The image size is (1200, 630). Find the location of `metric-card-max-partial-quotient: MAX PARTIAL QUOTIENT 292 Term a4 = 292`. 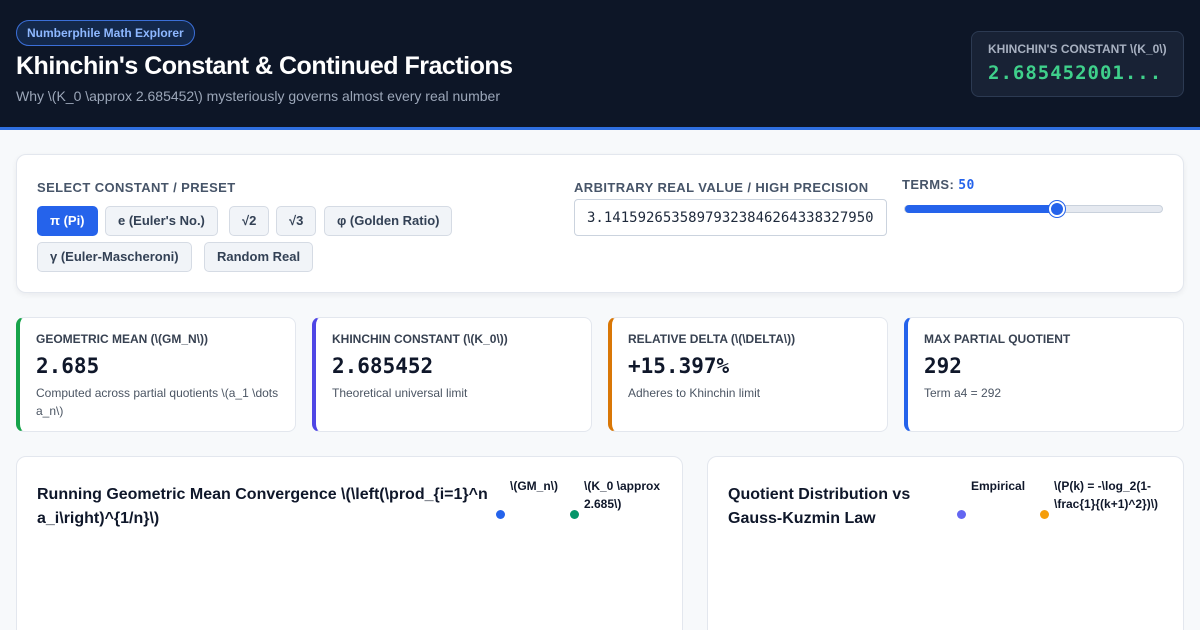

metric-card-max-partial-quotient: MAX PARTIAL QUOTIENT 292 Term a4 = 292 is located at coordinates (1044, 374).